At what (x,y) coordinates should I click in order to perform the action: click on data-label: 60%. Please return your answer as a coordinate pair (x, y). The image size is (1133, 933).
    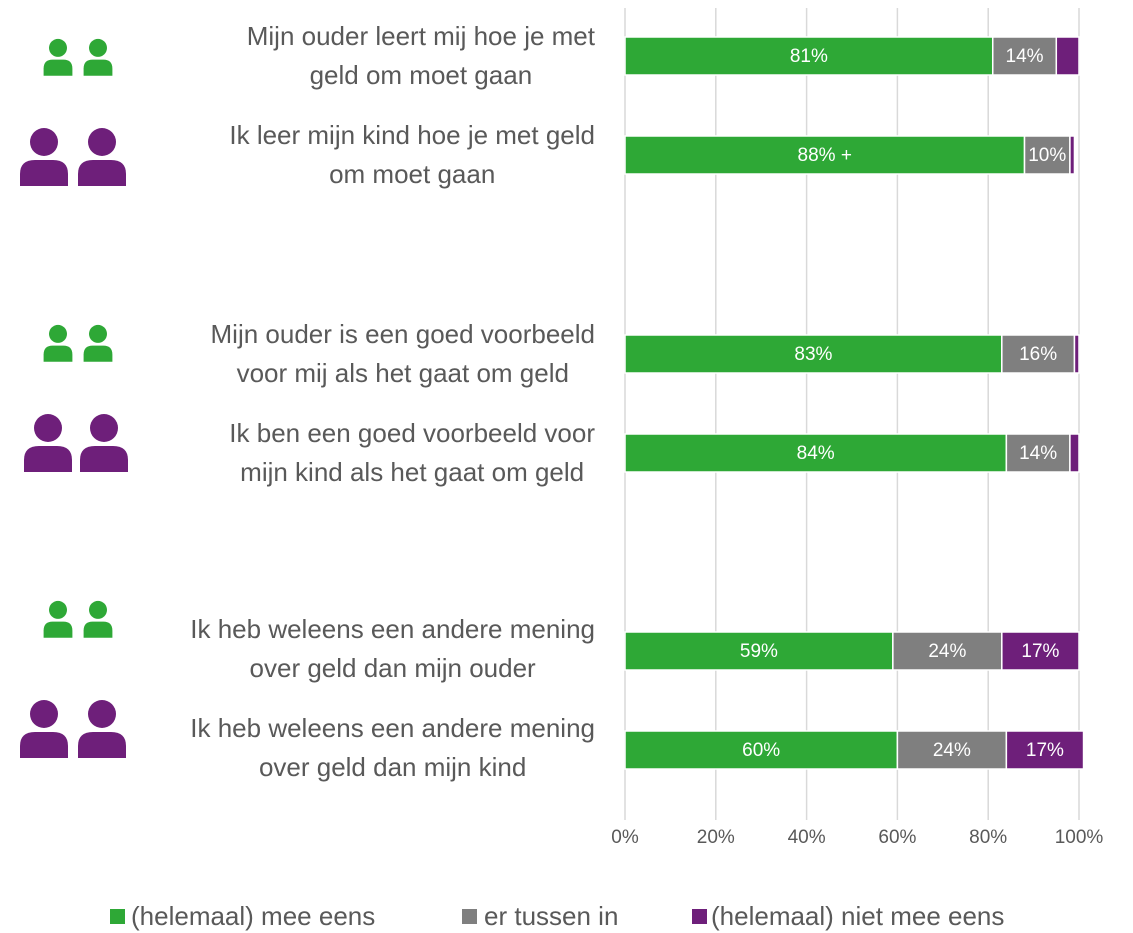
    Looking at the image, I should click on (761, 750).